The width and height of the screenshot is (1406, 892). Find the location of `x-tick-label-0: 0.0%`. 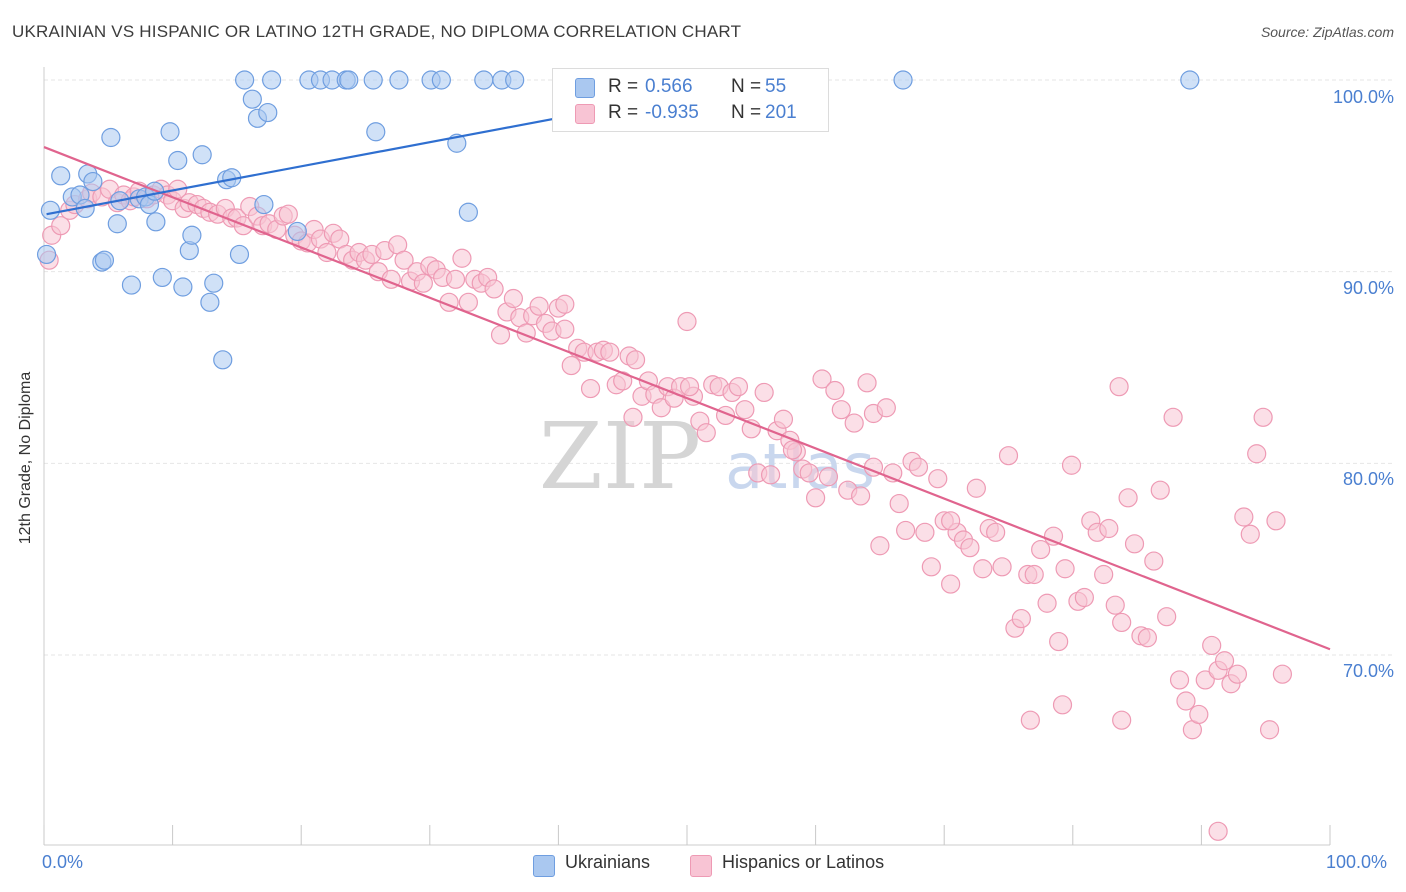

x-tick-label-0: 0.0% is located at coordinates (63, 862).